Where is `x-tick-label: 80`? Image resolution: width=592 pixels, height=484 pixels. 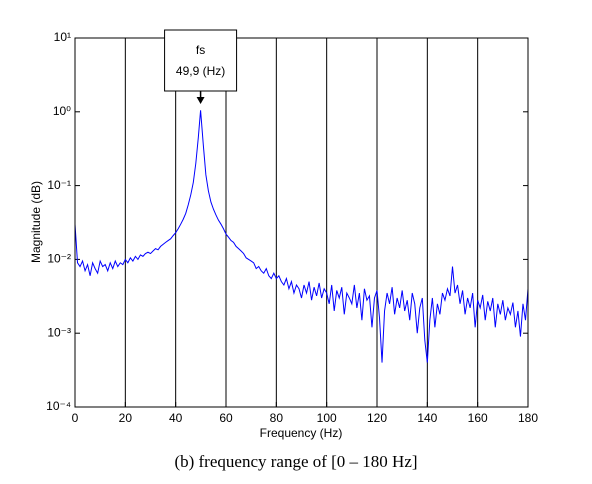
x-tick-label: 80 is located at coordinates (277, 418).